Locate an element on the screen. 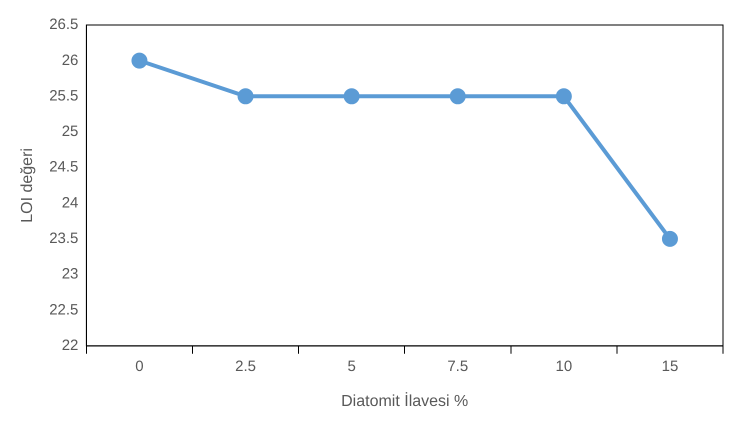  y-tick-label: 25.5 is located at coordinates (63, 95).